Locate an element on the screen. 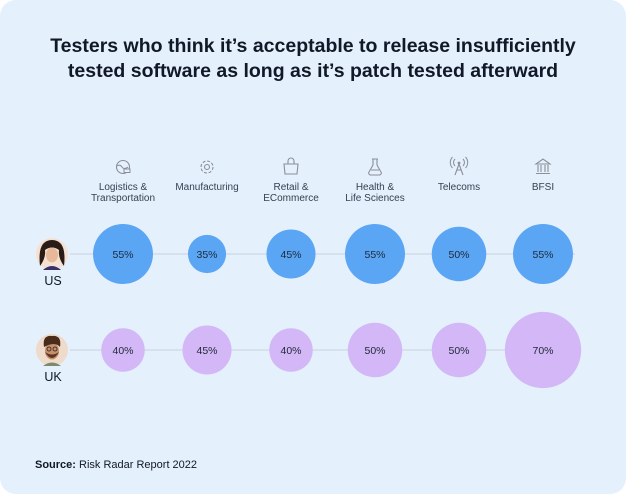  series-label: UK is located at coordinates (53, 377).